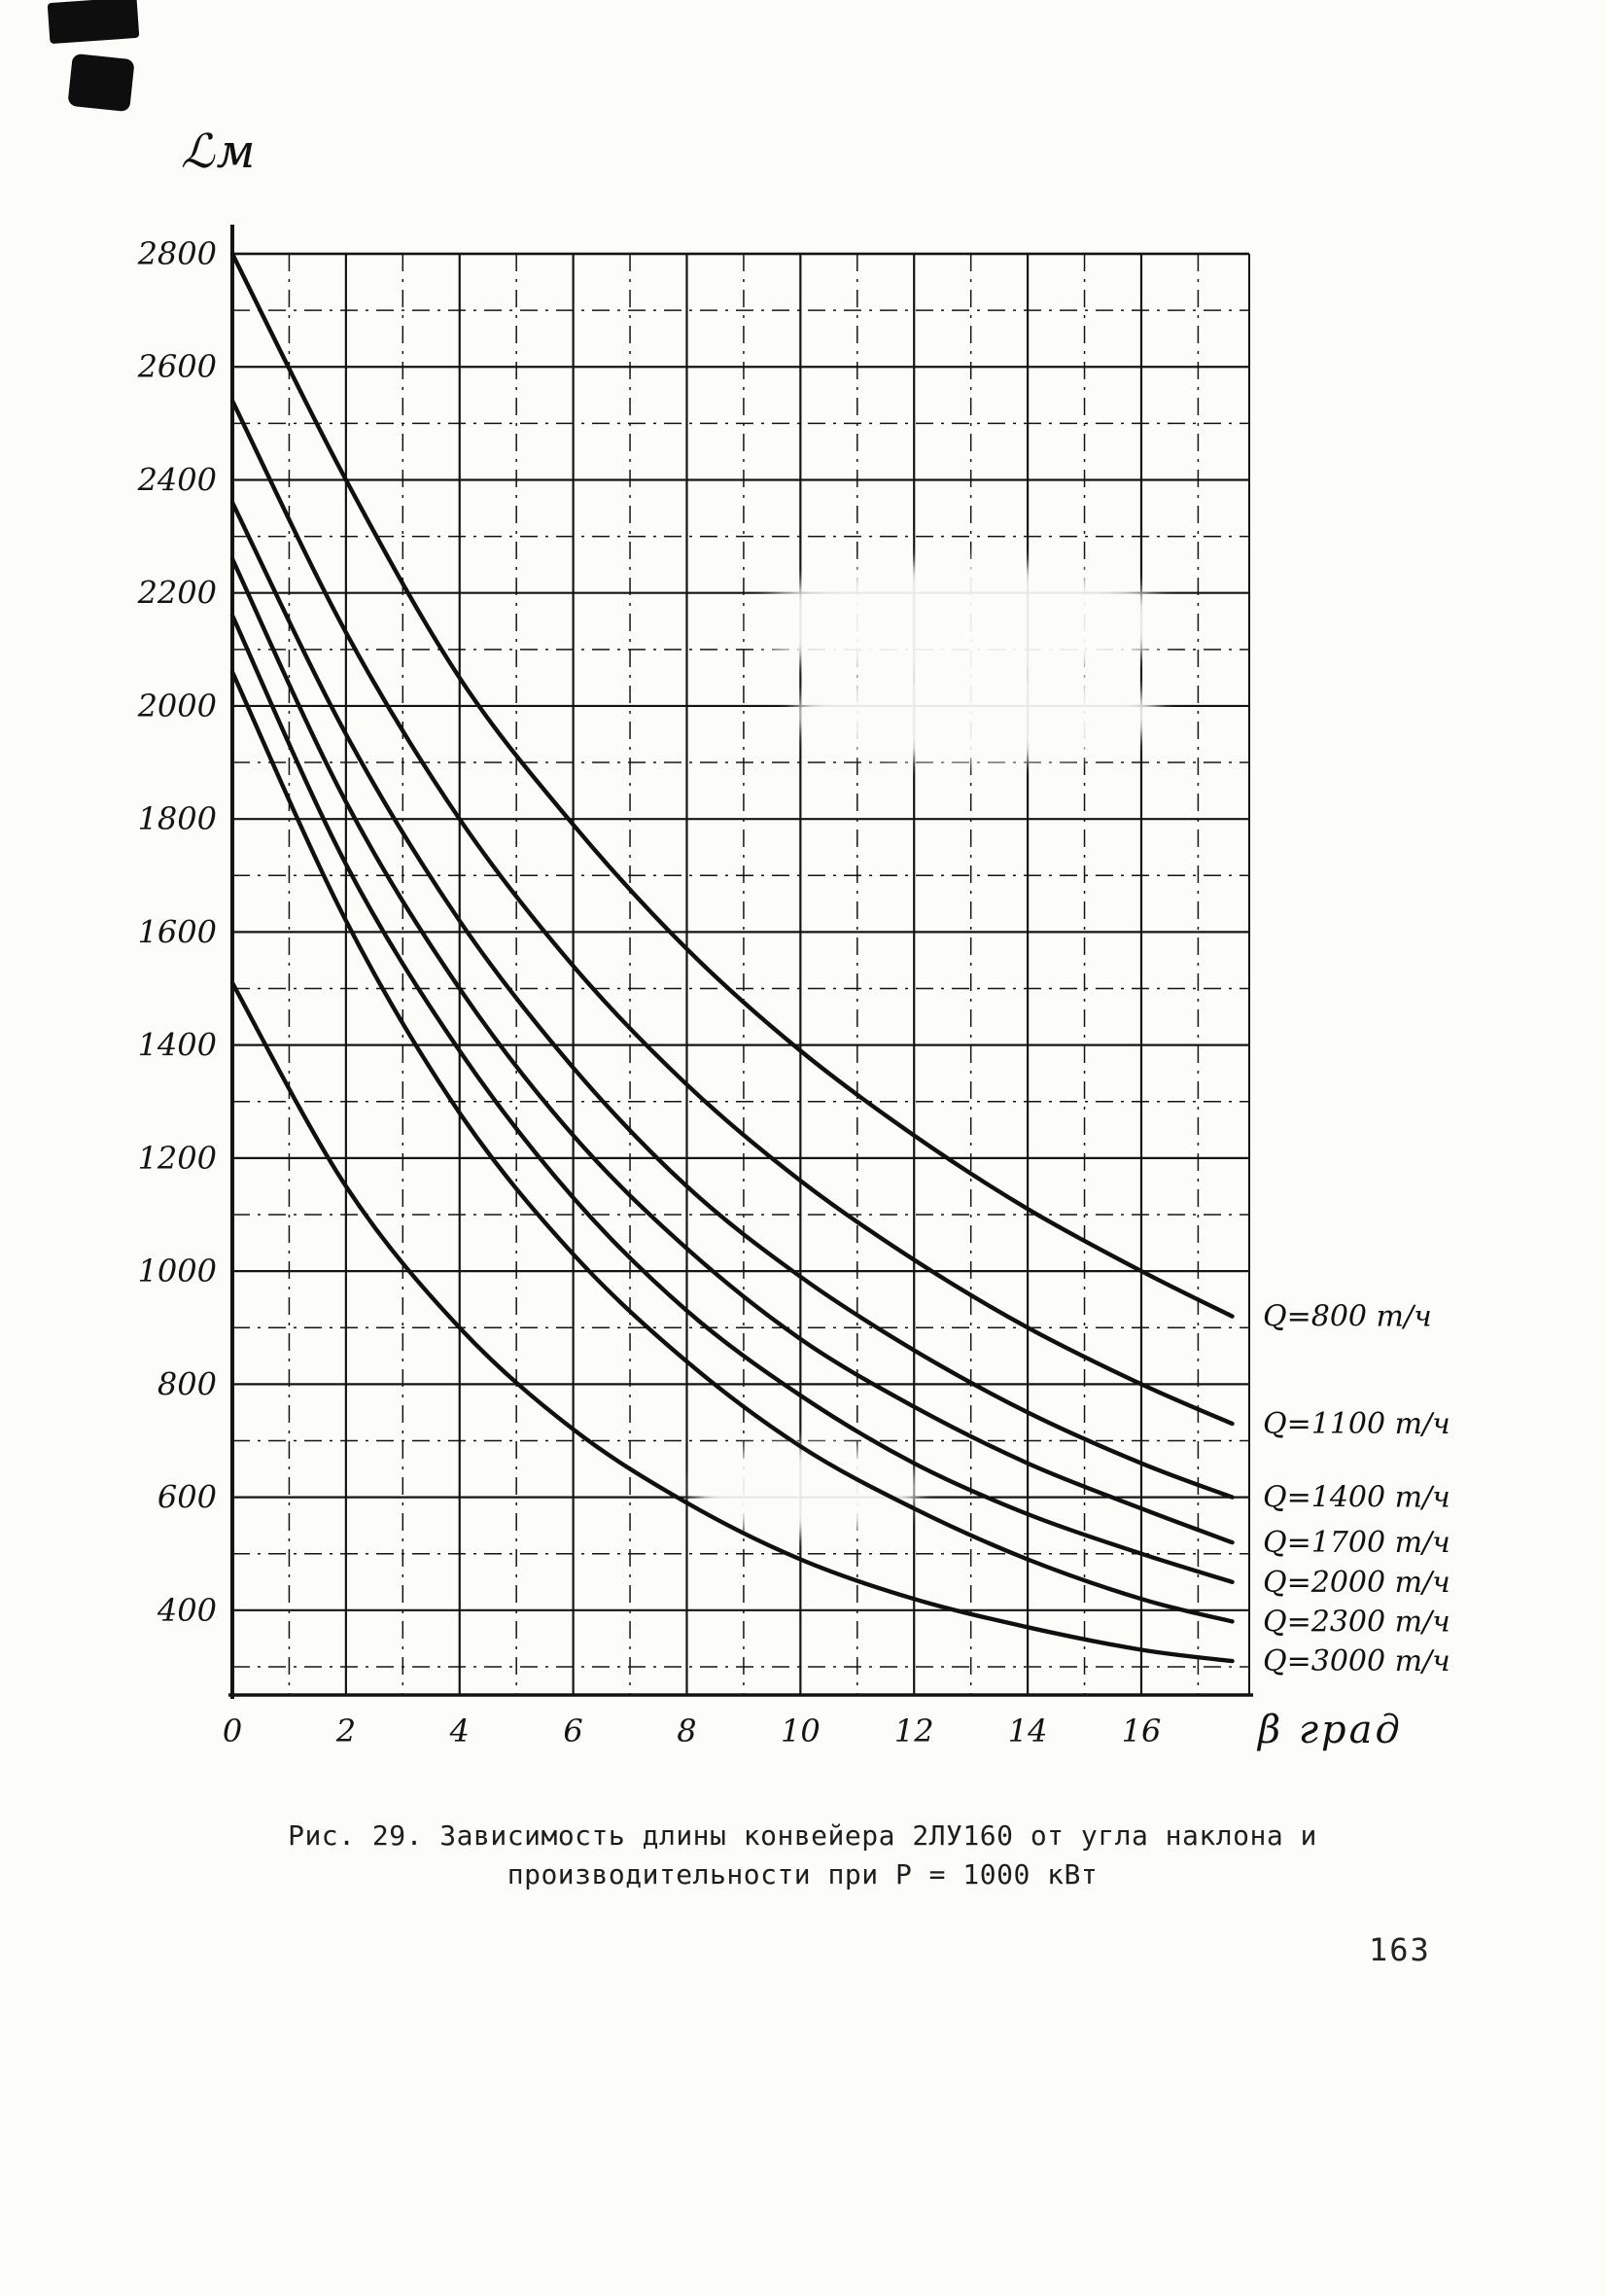 The width and height of the screenshot is (1607, 2296). Describe the element at coordinates (1331, 1730) in the screenshot. I see `x-axis-label: β град` at that location.